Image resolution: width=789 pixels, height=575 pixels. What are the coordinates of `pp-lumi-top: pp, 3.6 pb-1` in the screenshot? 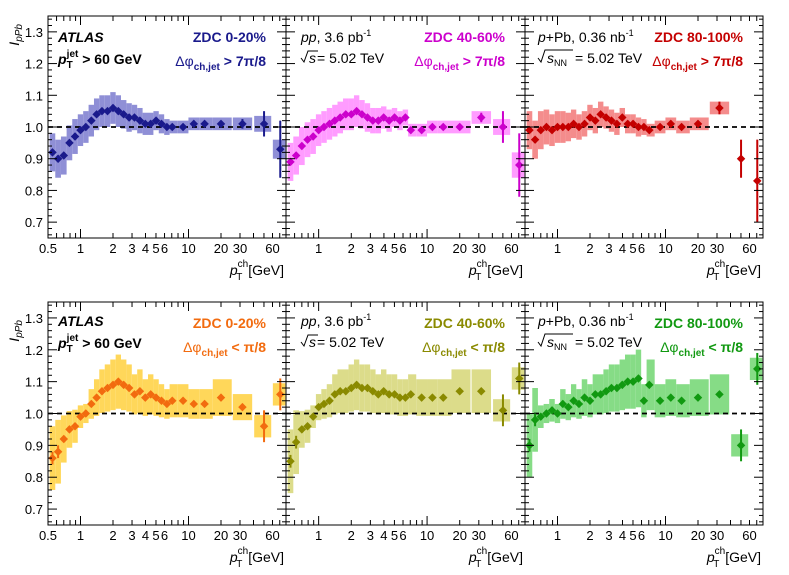 It's located at (335, 36).